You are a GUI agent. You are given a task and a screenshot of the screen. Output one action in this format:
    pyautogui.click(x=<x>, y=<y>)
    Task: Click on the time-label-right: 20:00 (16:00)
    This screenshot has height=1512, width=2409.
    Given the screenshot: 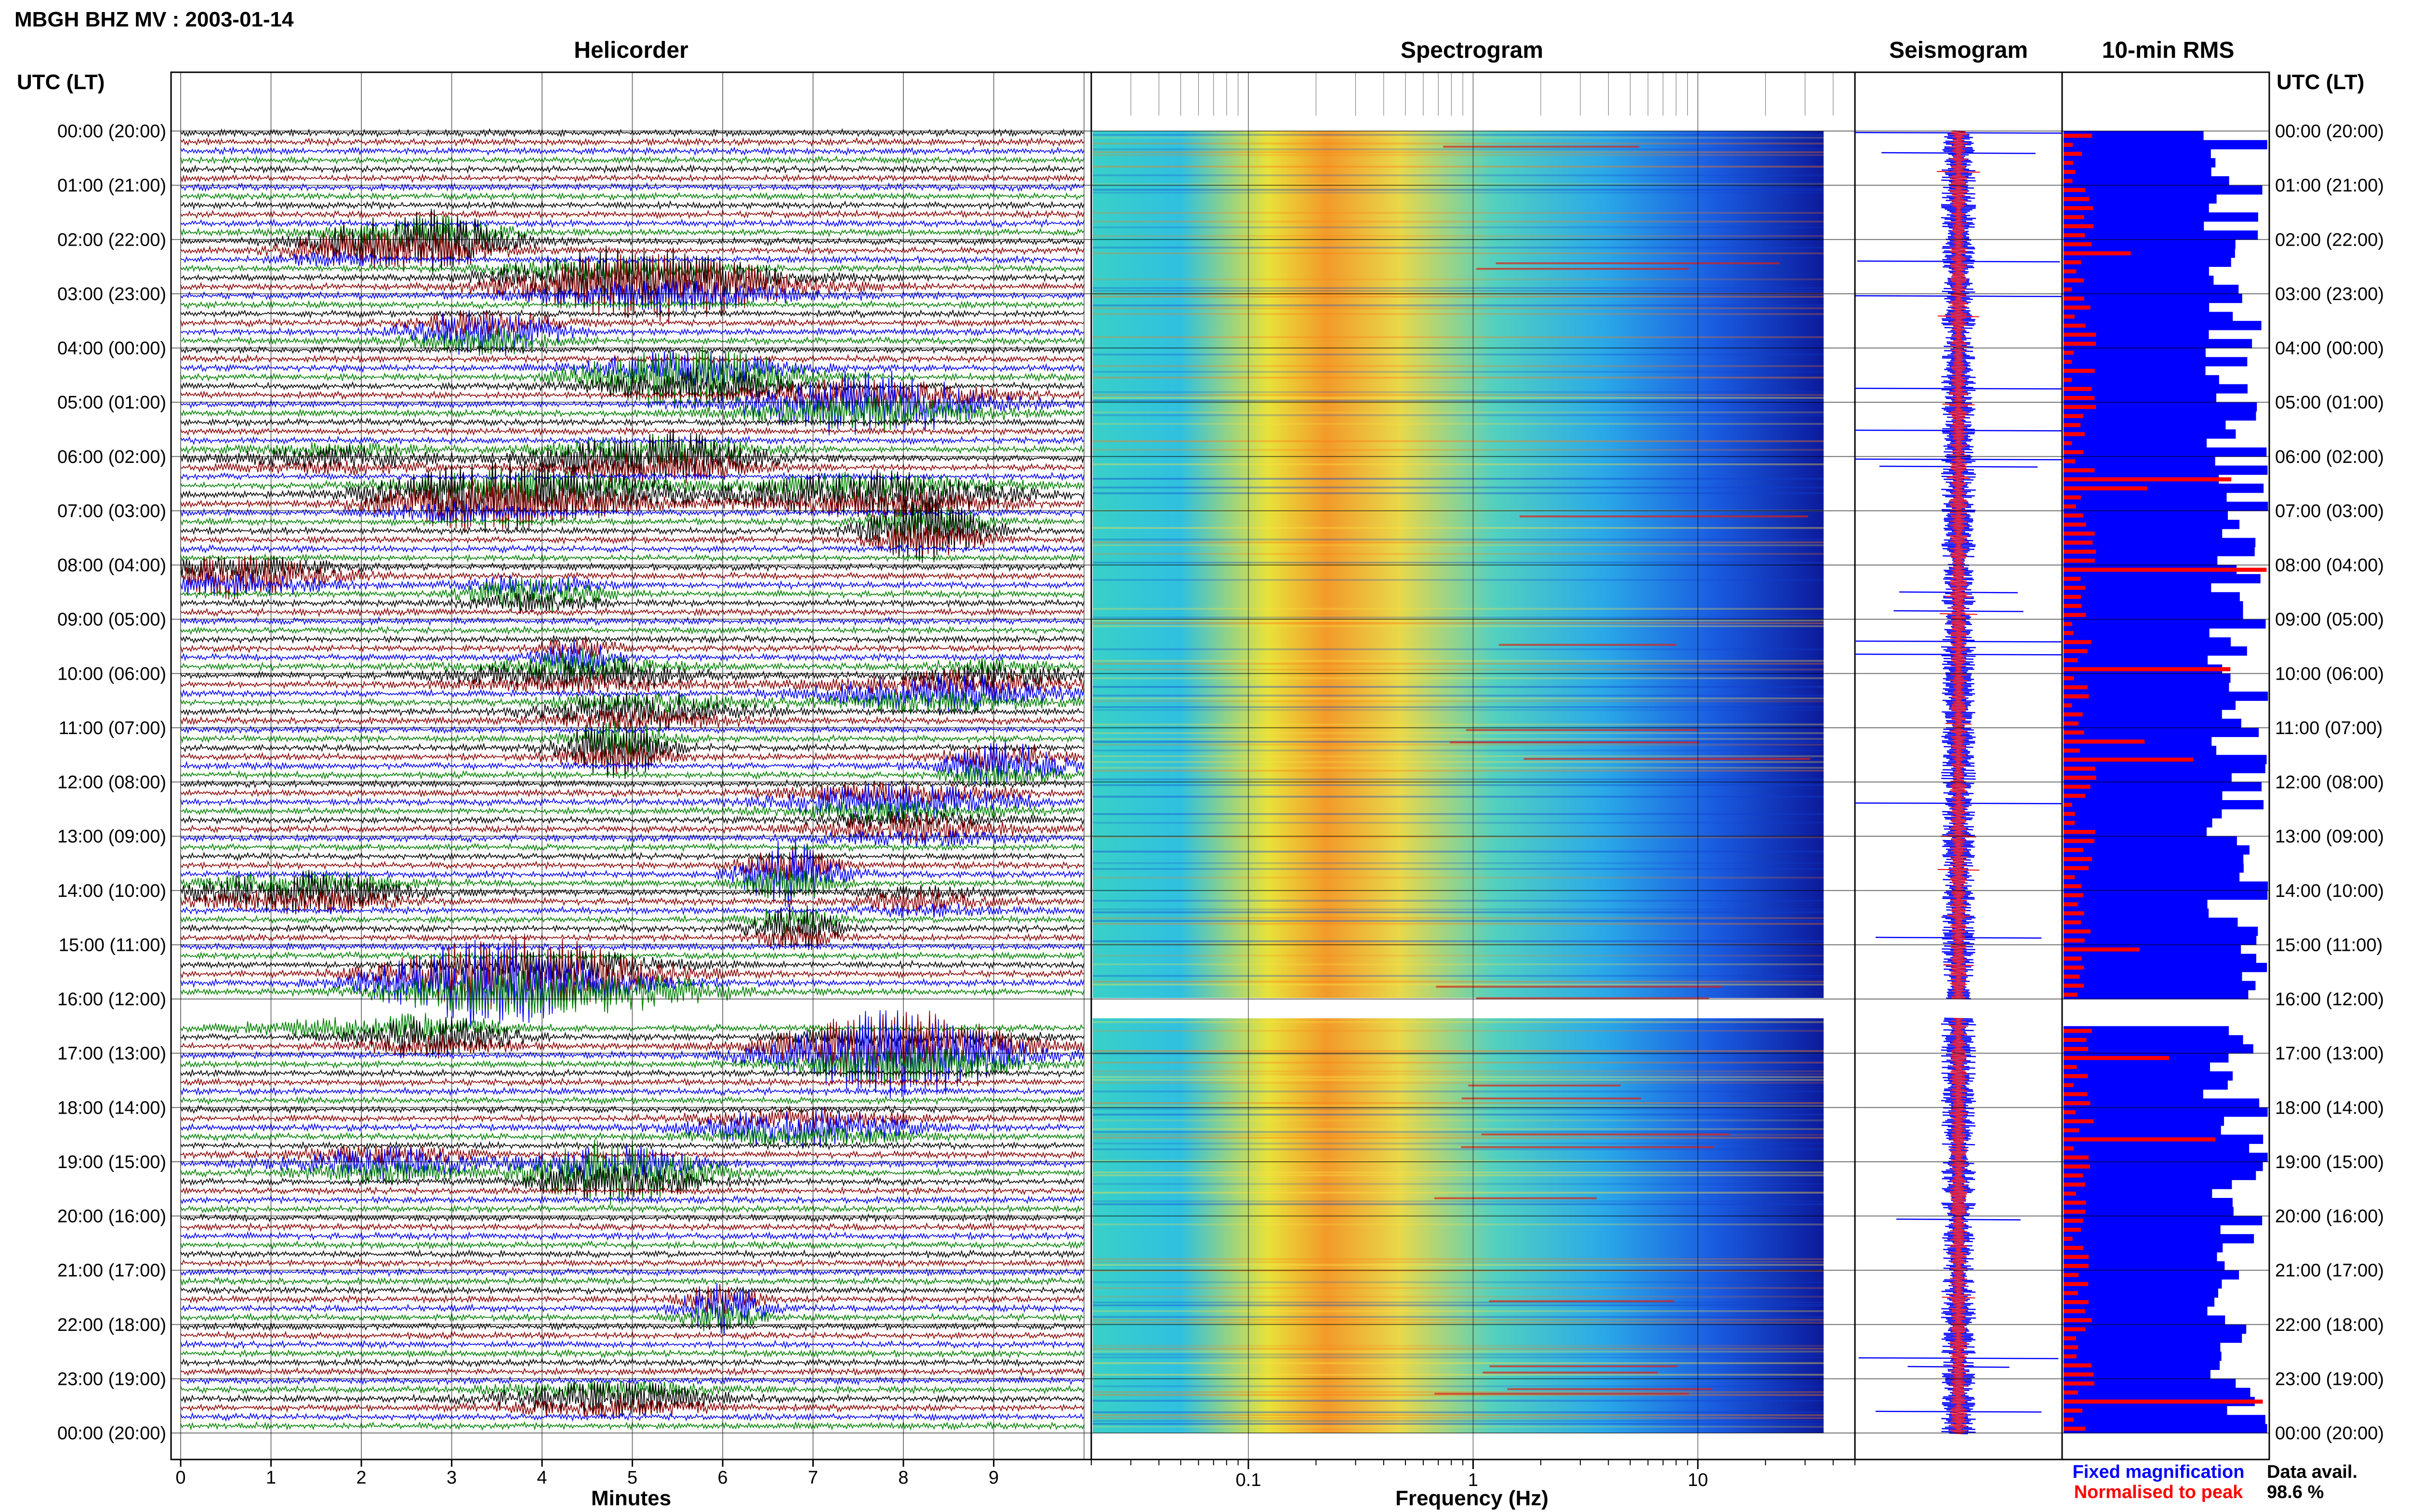 What is the action you would take?
    pyautogui.click(x=2329, y=1217)
    